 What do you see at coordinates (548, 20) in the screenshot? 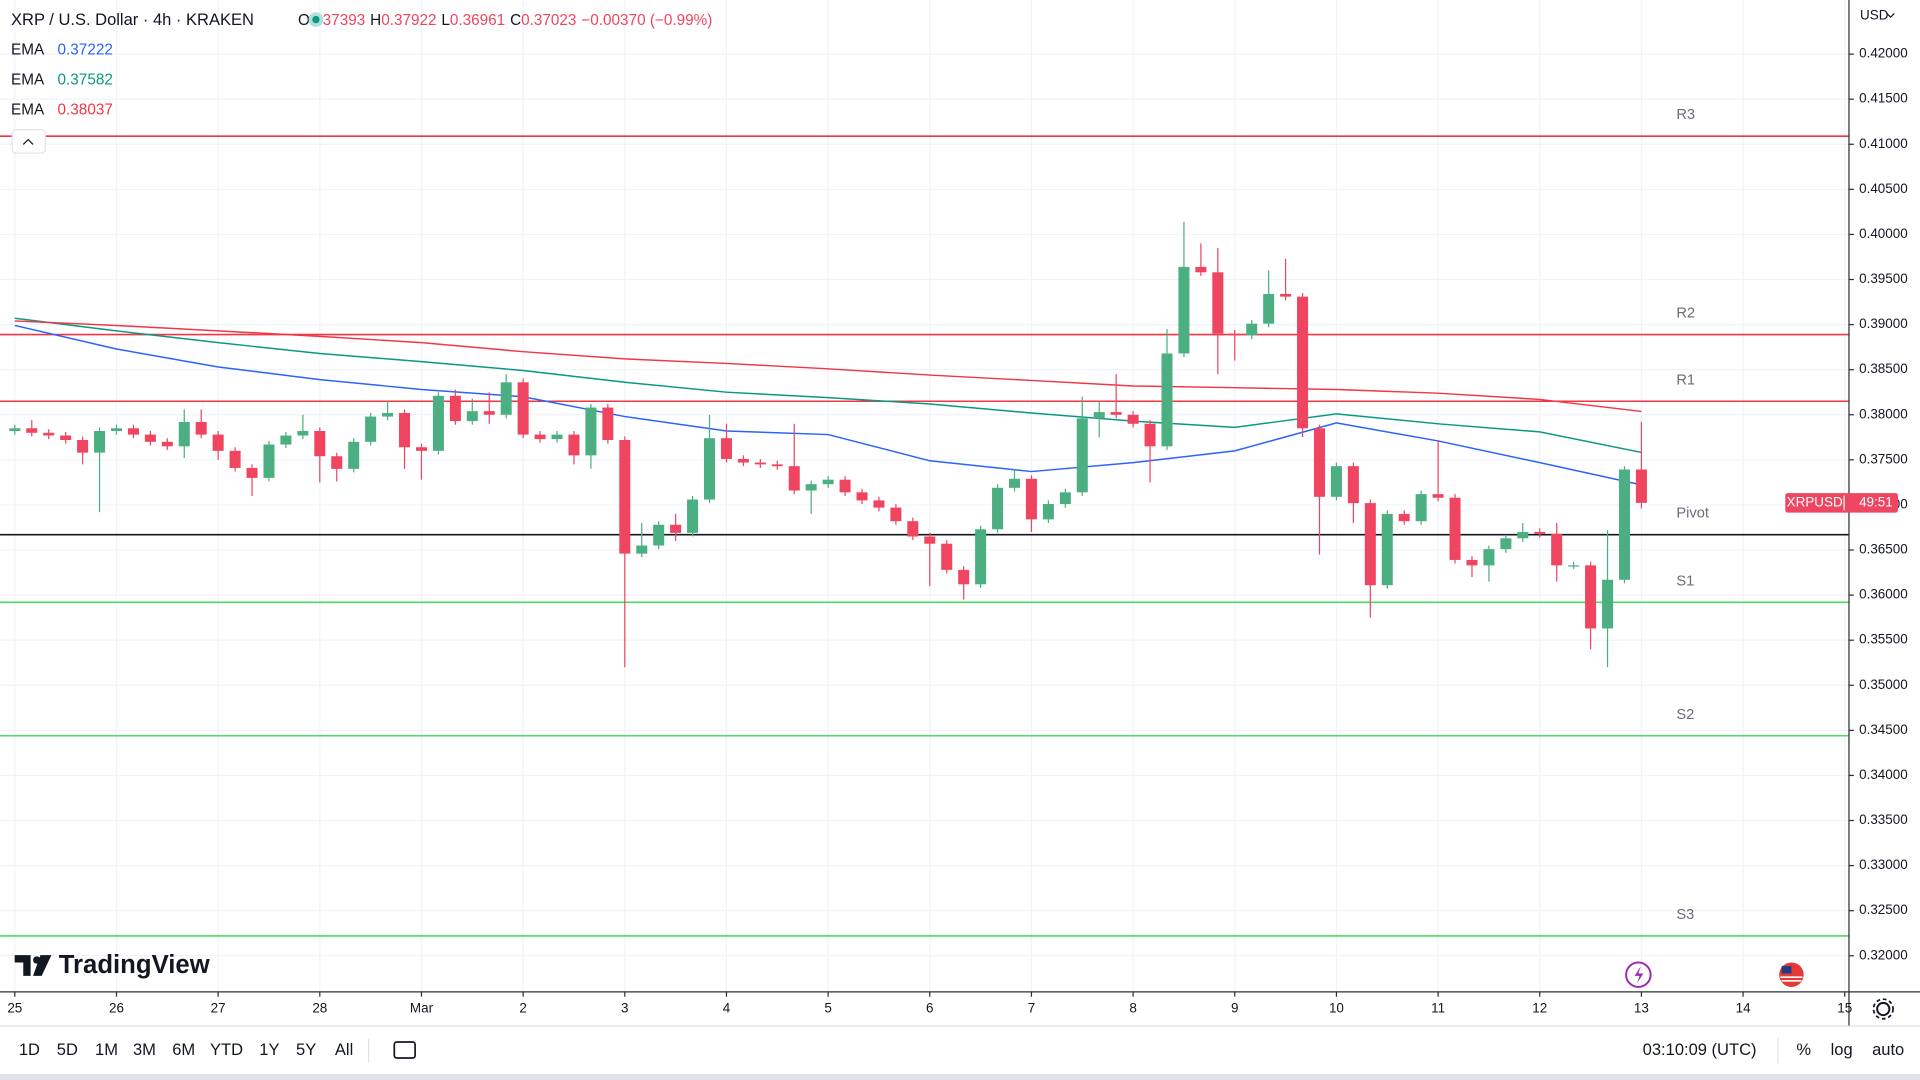
I see `ohlc-value: 0.37023` at bounding box center [548, 20].